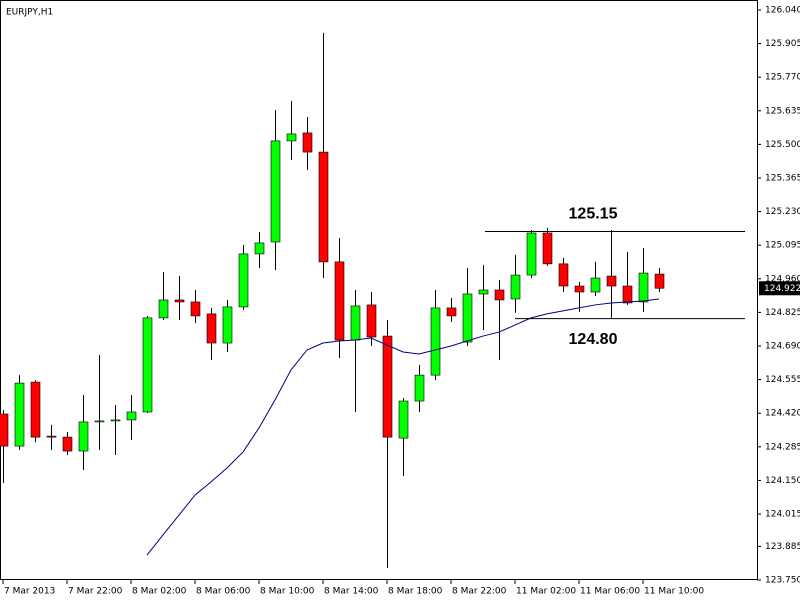  I want to click on y-tick-label: 124.015, so click(782, 515).